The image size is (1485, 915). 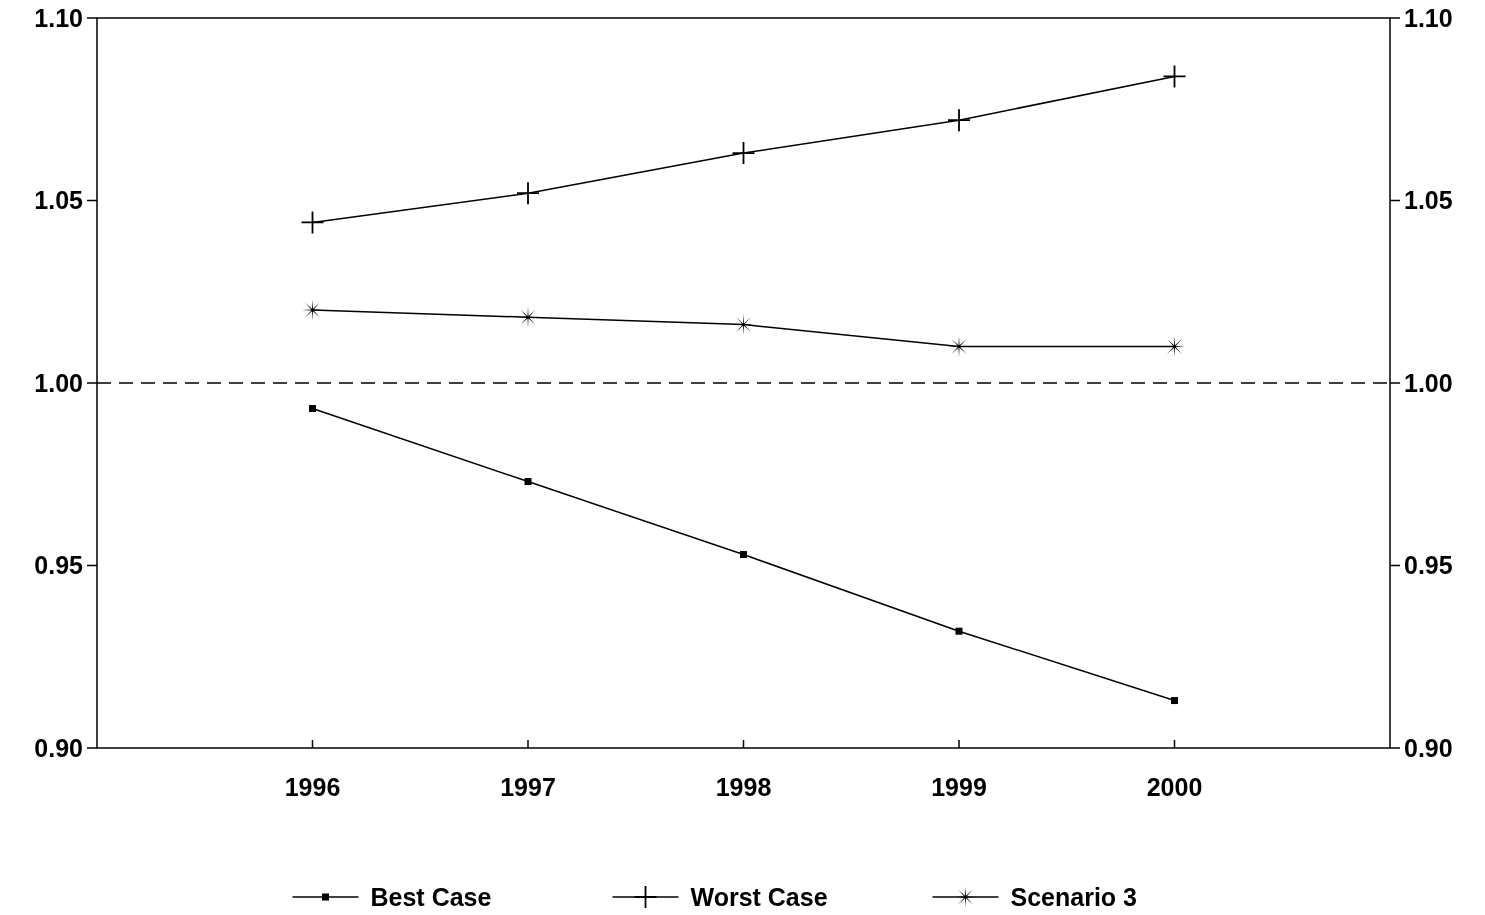 What do you see at coordinates (1428, 565) in the screenshot?
I see `y2-tick-label: 0.95` at bounding box center [1428, 565].